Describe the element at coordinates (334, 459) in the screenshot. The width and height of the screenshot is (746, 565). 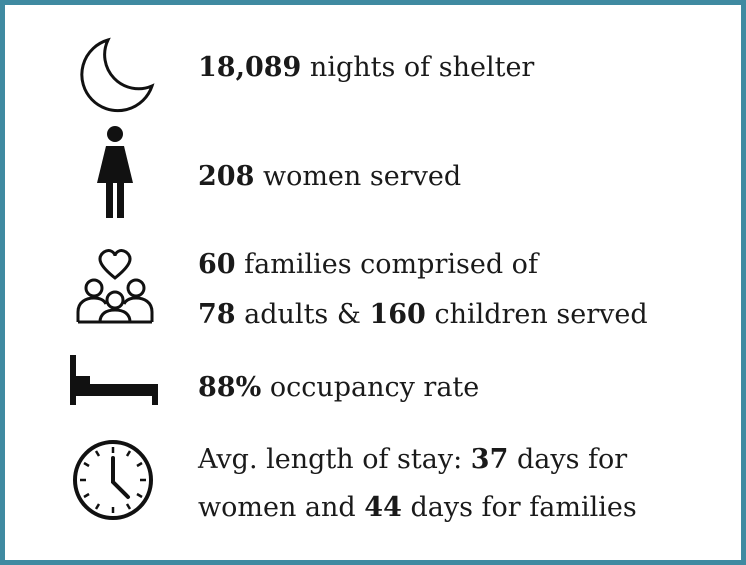
I see `stat-text: Avg. length of stay:` at that location.